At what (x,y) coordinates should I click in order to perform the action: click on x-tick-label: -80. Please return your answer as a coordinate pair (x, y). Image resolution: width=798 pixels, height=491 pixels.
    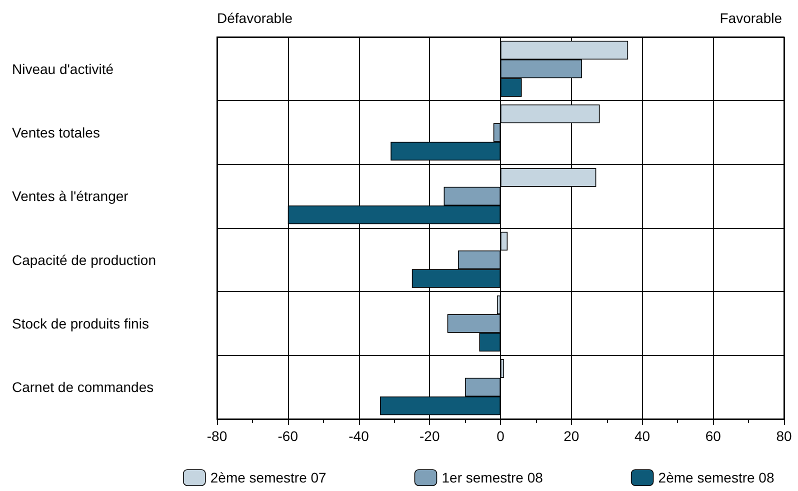
    Looking at the image, I should click on (217, 436).